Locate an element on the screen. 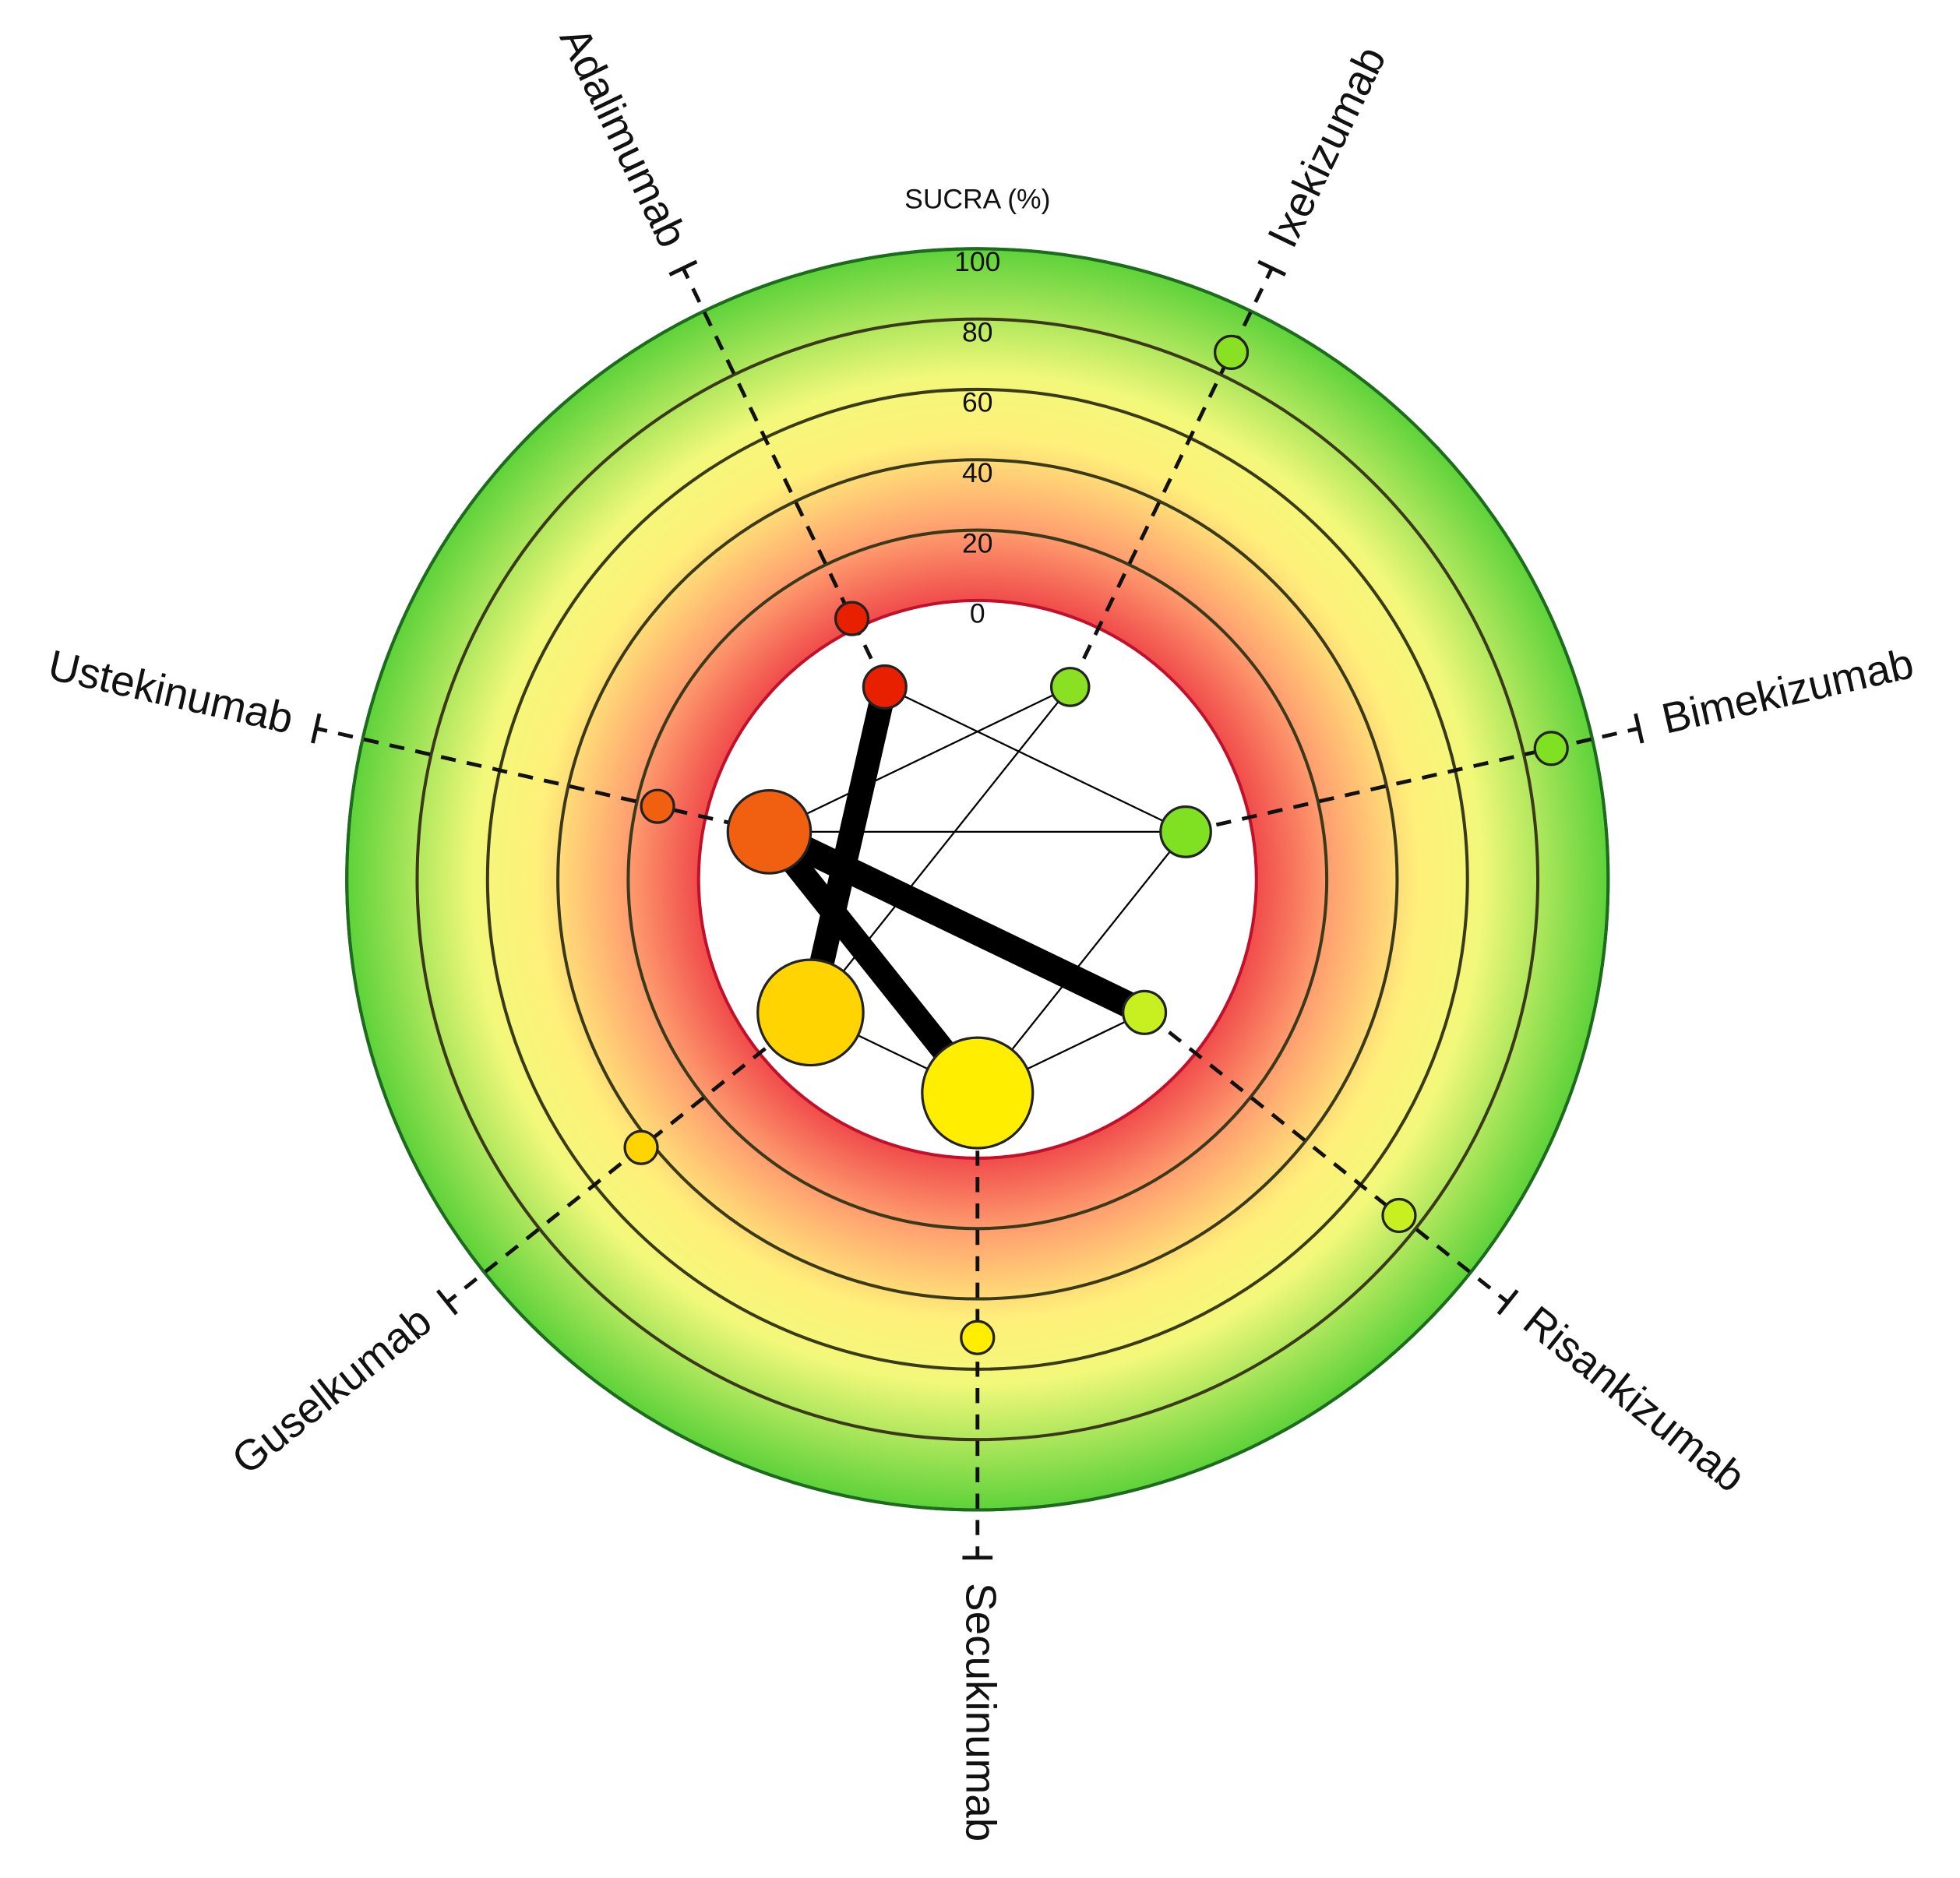  axis-title: SUCRA (%) is located at coordinates (977, 198).